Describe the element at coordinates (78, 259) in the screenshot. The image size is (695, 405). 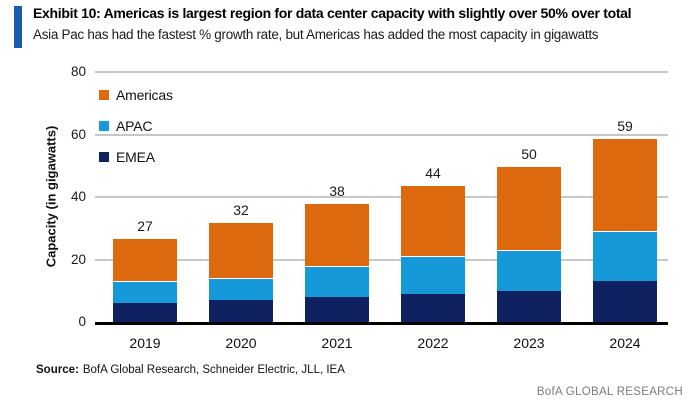
I see `y-tick-label-20: 20` at that location.